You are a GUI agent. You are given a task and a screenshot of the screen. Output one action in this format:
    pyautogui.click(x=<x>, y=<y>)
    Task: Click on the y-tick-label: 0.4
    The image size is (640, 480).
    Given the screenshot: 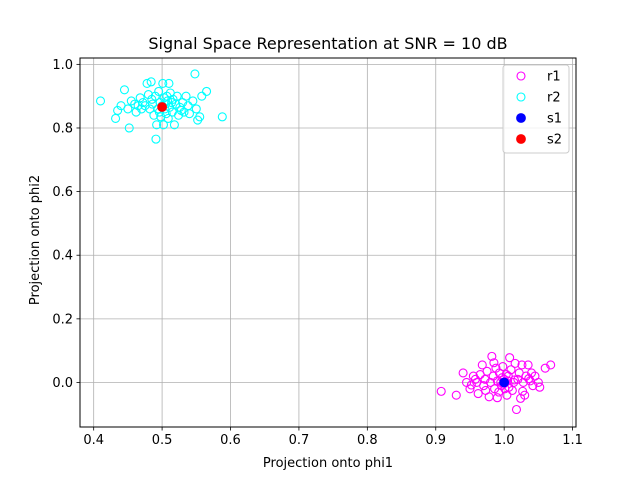 What is the action you would take?
    pyautogui.click(x=62, y=256)
    